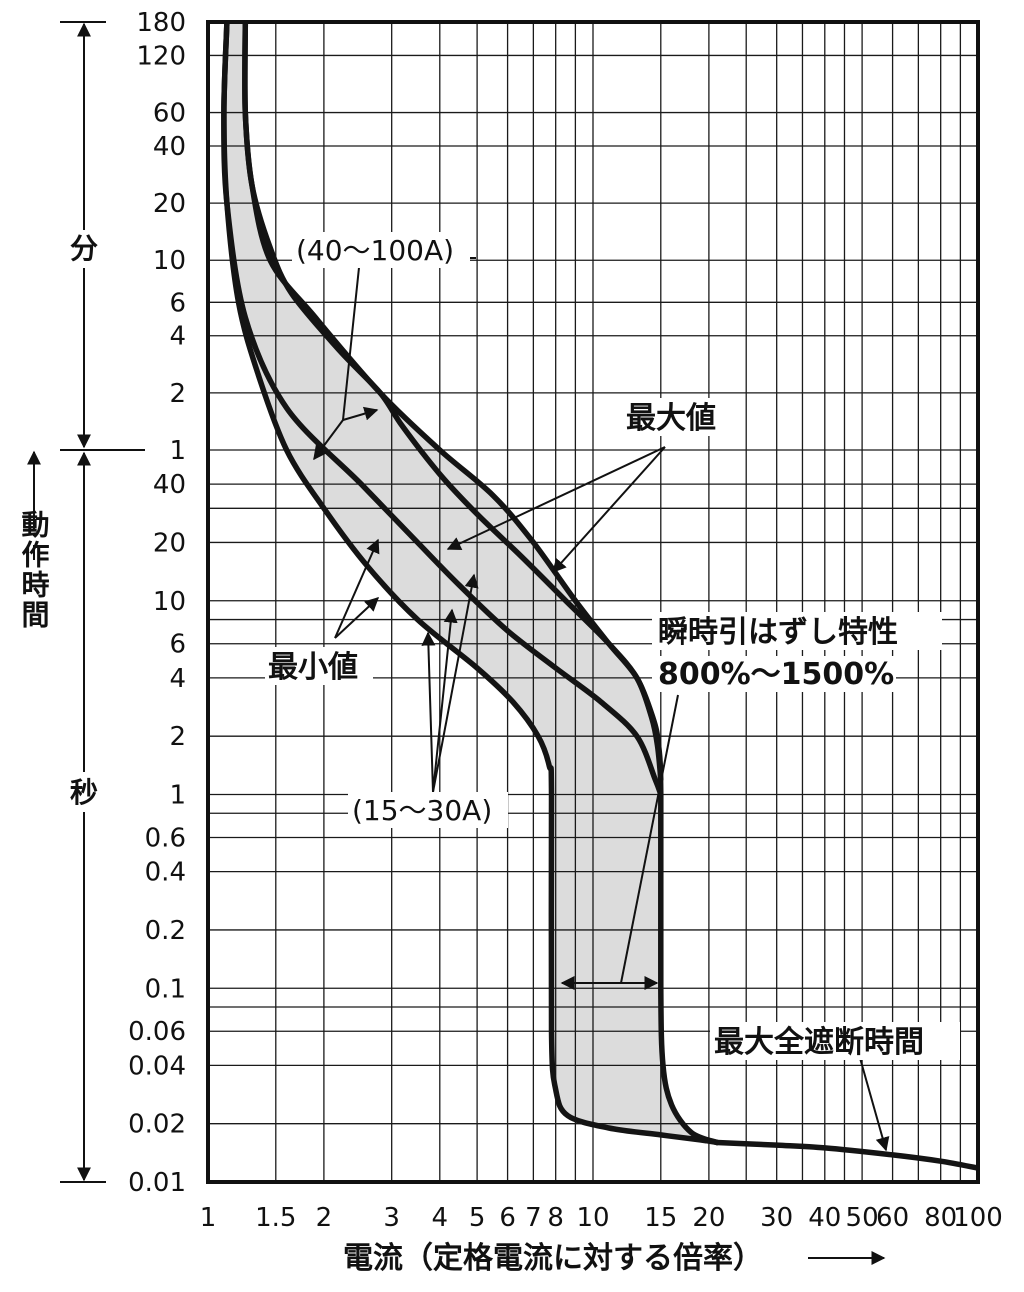 This screenshot has height=1292, width=1024. I want to click on x-tick-label: 100, so click(978, 1218).